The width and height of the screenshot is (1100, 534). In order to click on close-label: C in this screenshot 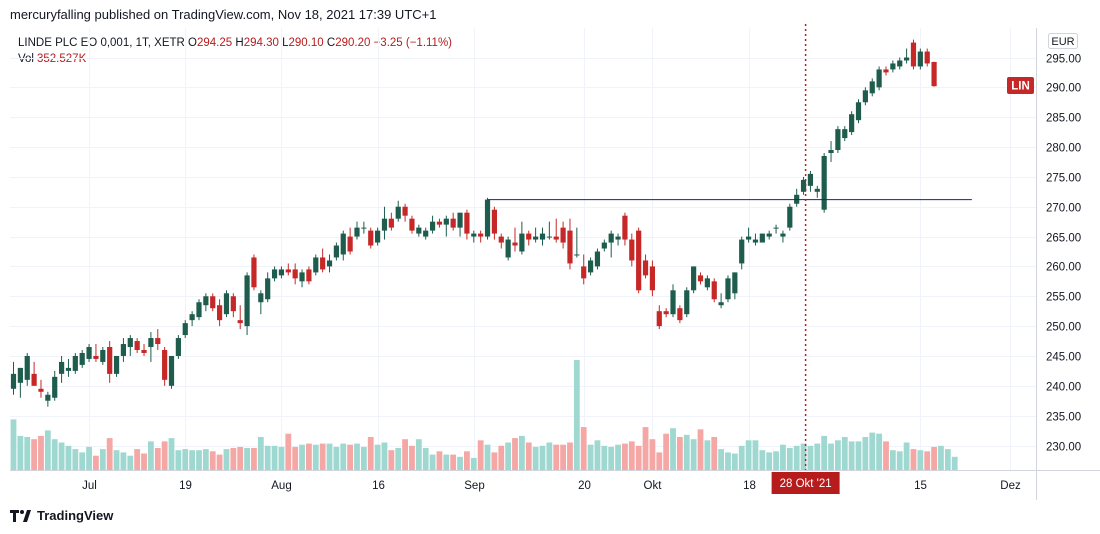, I will do `click(331, 43)`.